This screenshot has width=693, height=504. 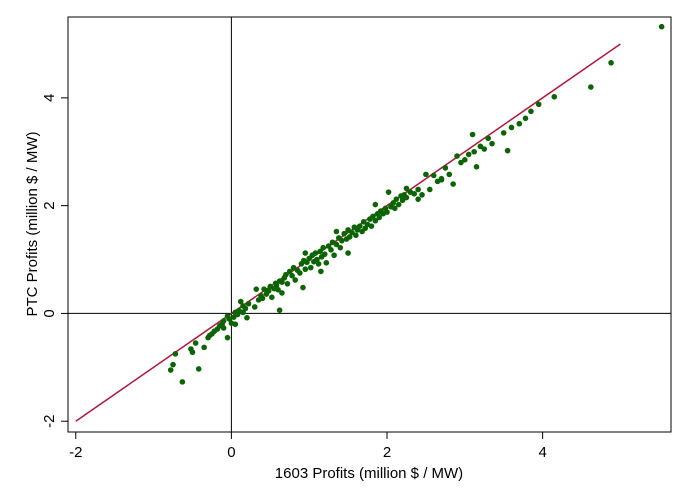 What do you see at coordinates (387, 452) in the screenshot?
I see `x-tick-label: 2` at bounding box center [387, 452].